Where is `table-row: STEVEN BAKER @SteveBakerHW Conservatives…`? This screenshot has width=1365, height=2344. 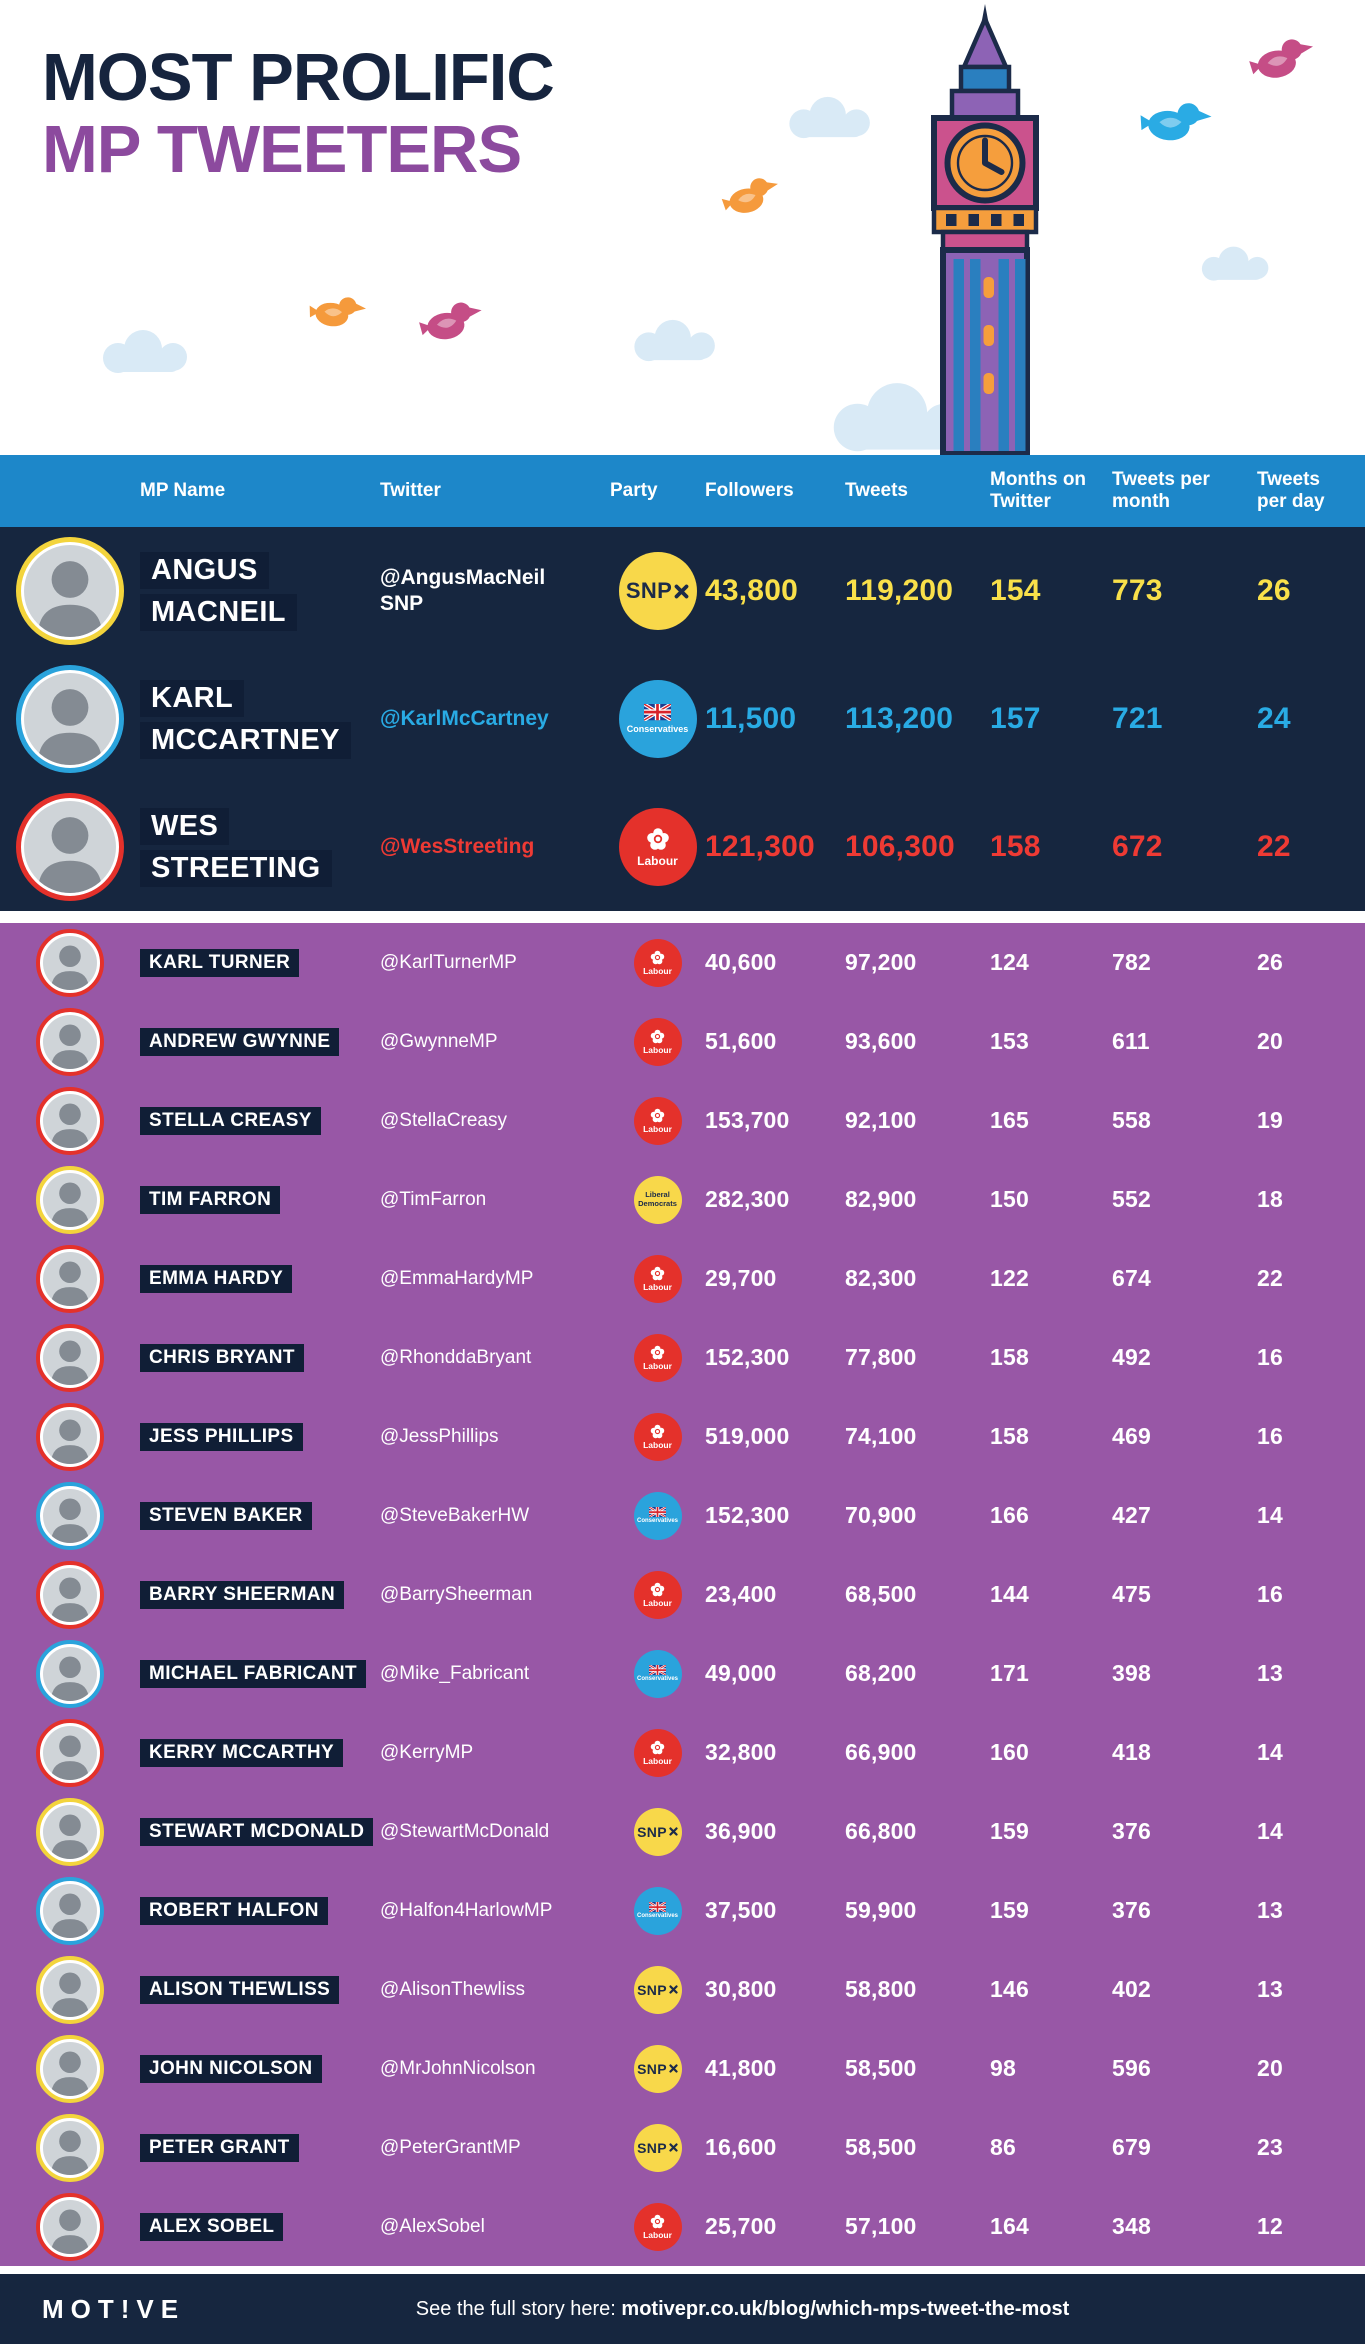 table-row: STEVEN BAKER @SteveBakerHW Conservatives… is located at coordinates (682, 1515).